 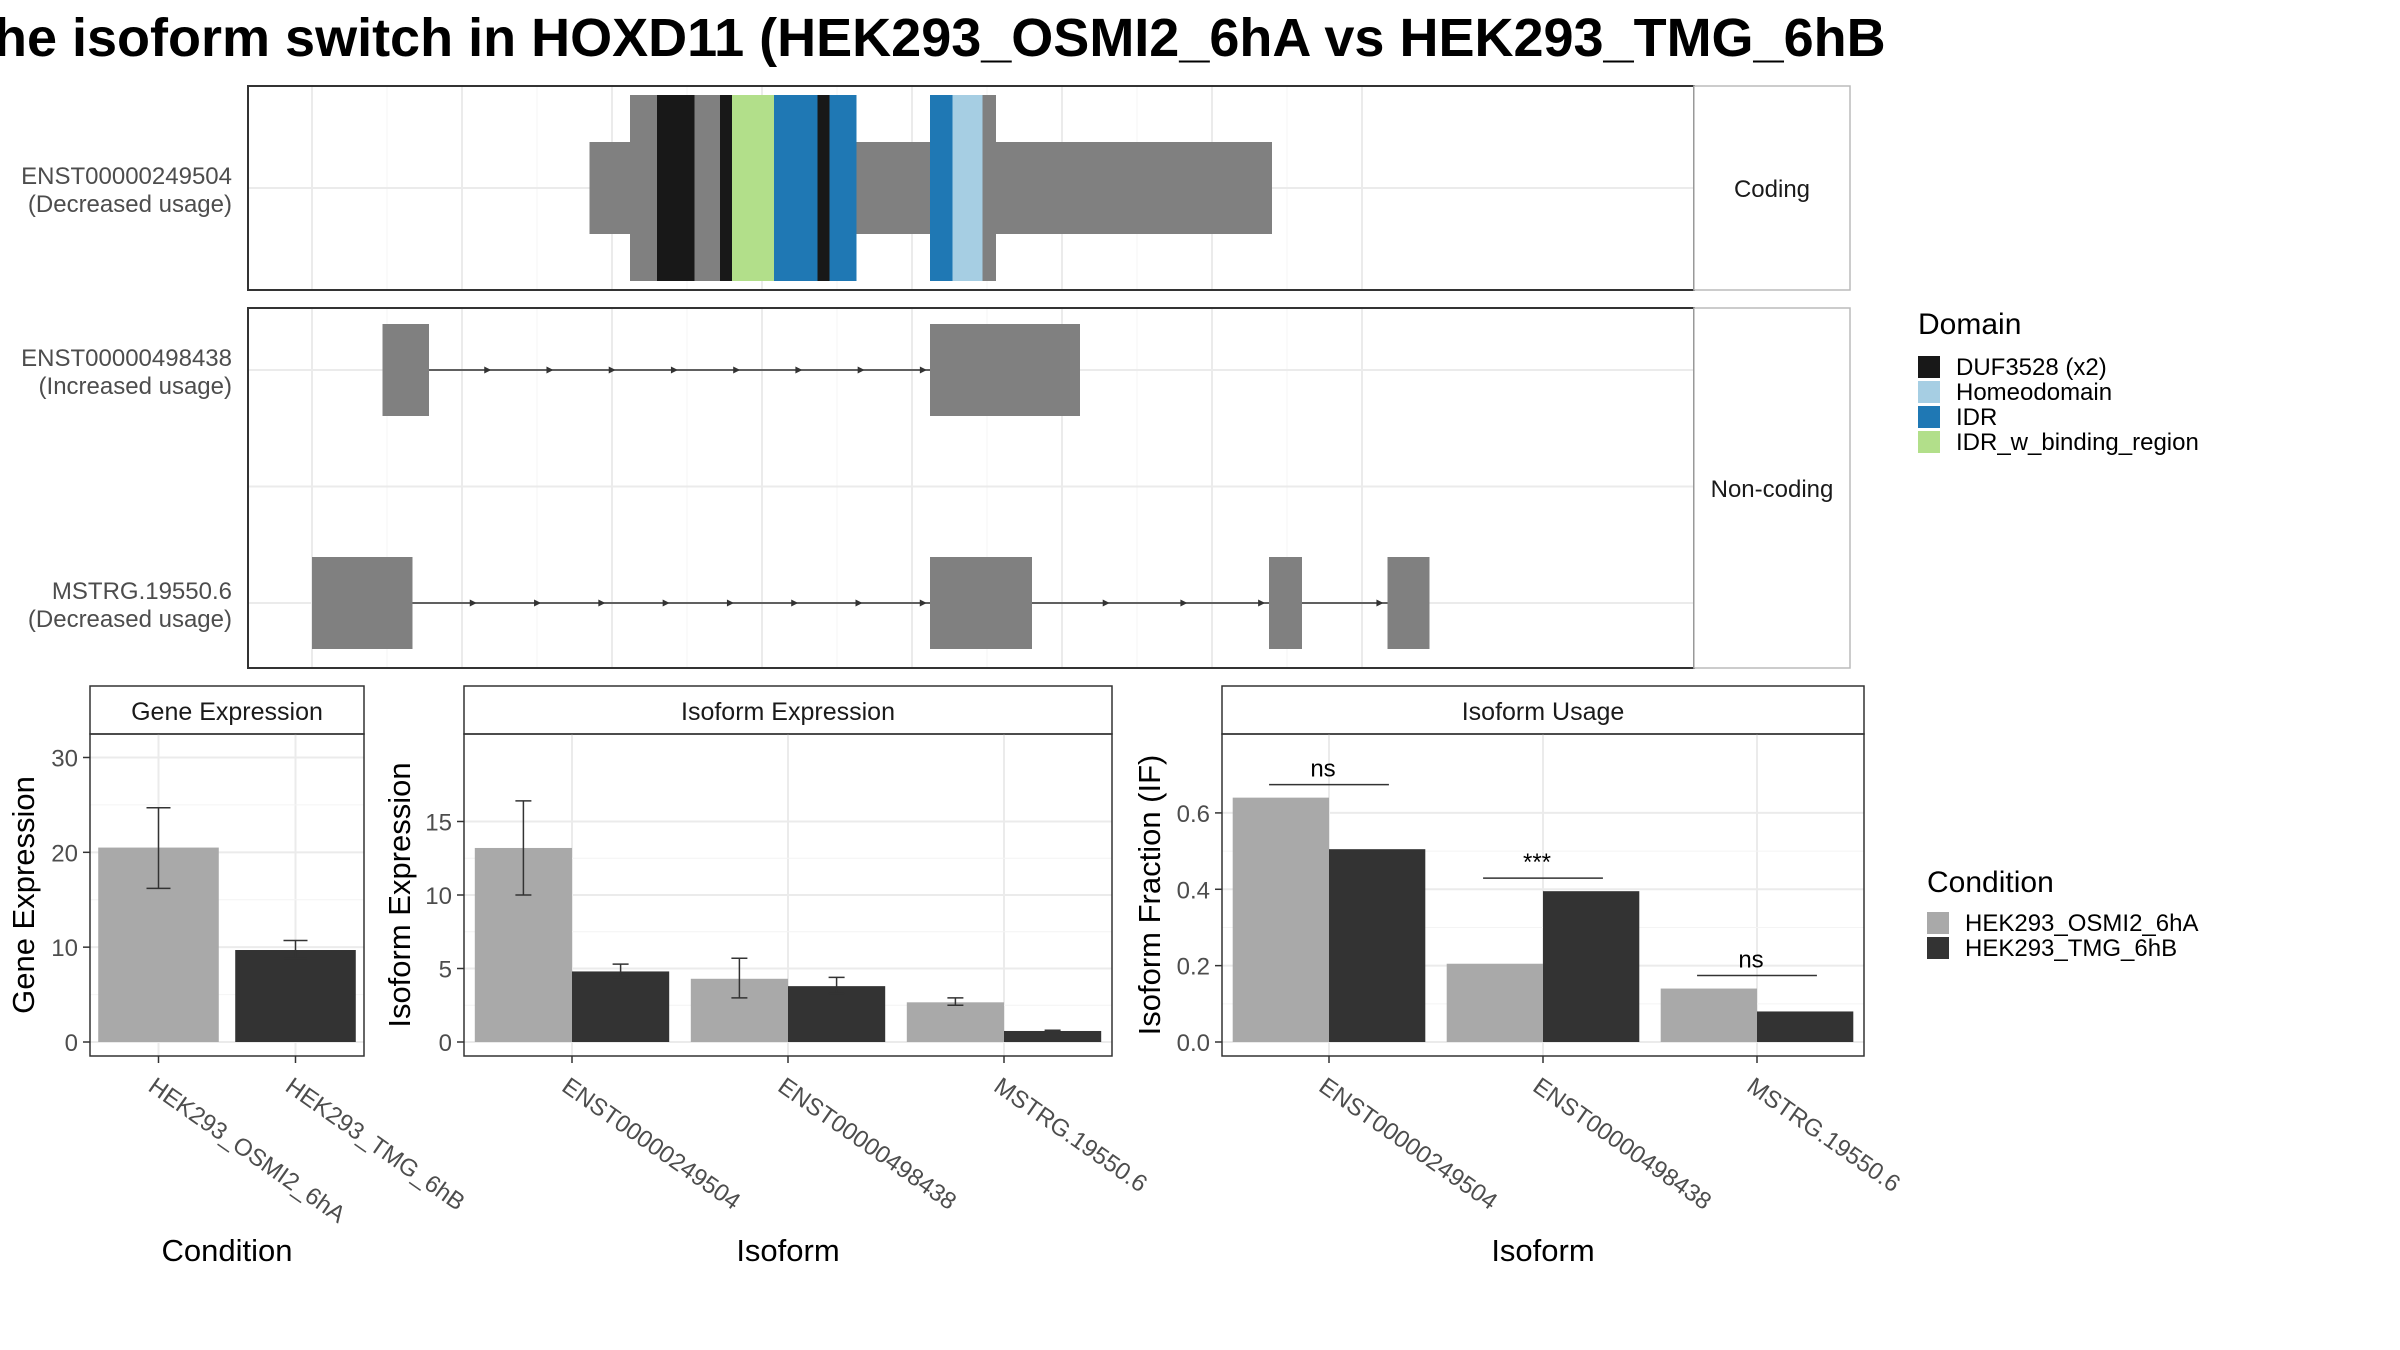 I want to click on y-tick-label: 0.6, so click(x=1193, y=814).